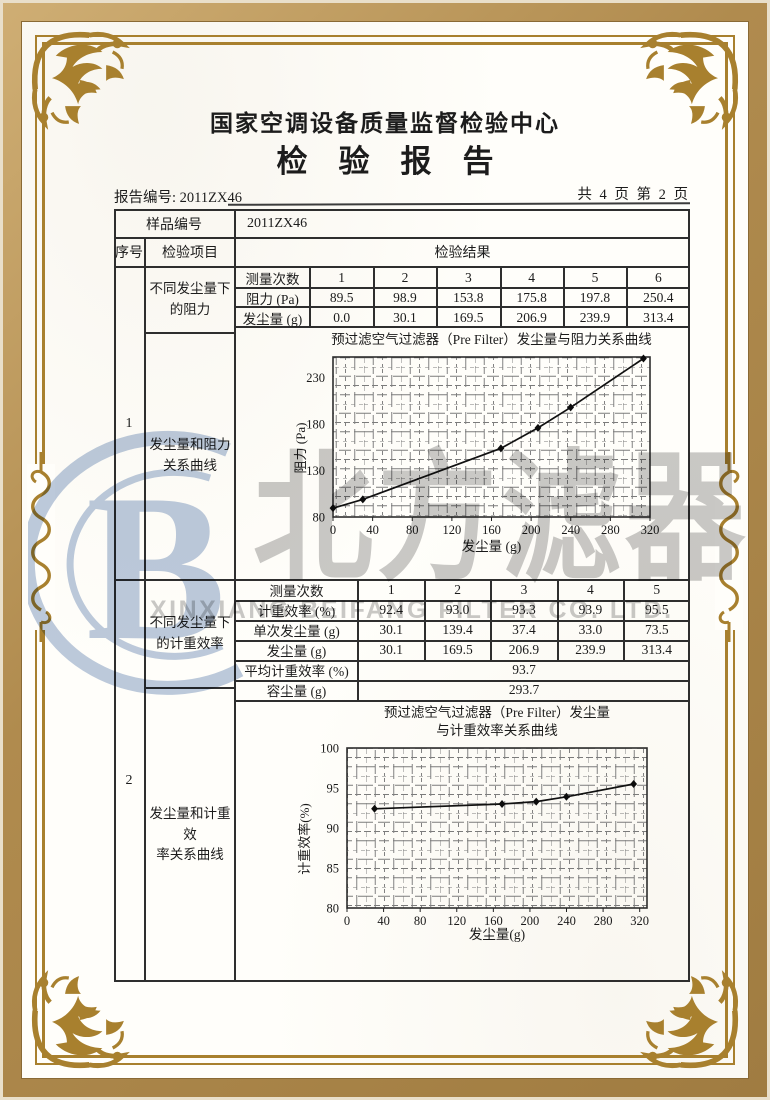 The height and width of the screenshot is (1100, 770). What do you see at coordinates (492, 546) in the screenshot?
I see `svg-text: 发尘量 (g)` at bounding box center [492, 546].